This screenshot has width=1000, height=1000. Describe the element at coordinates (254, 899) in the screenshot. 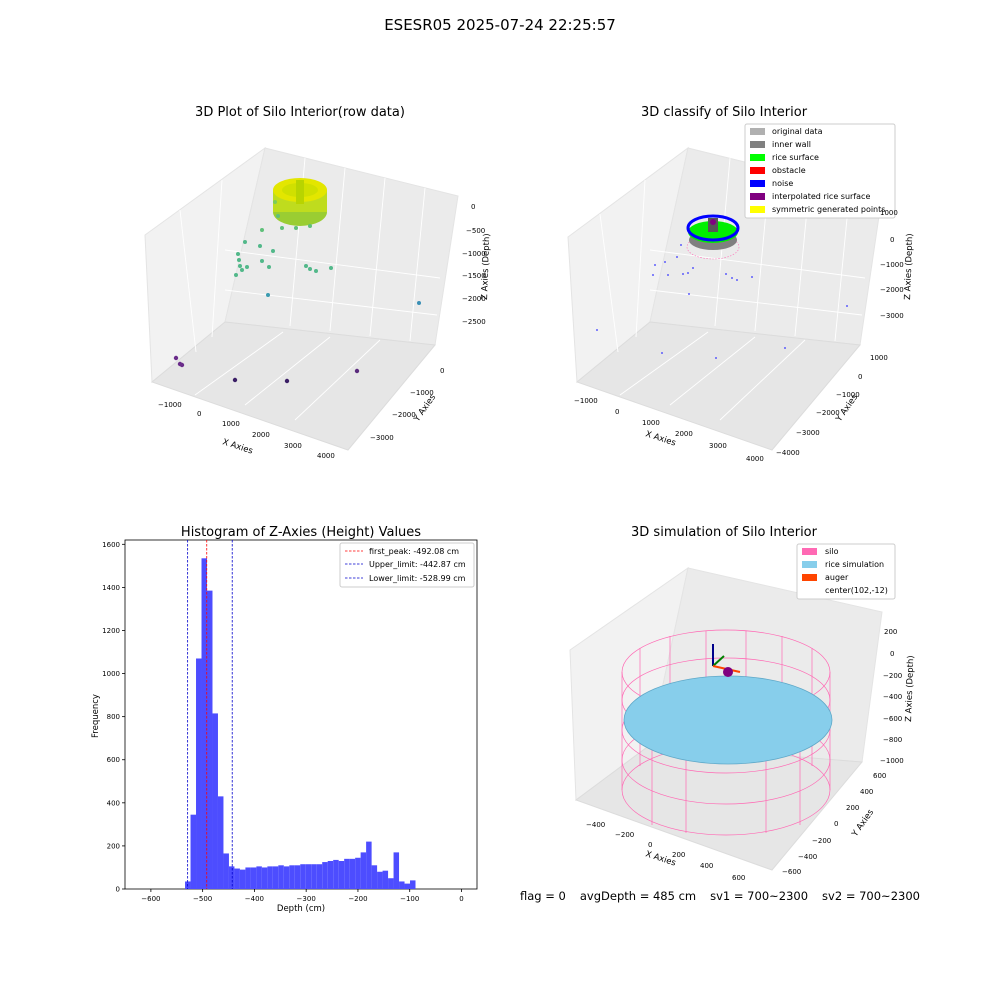

I see `hist-xtick-label: −400` at that location.